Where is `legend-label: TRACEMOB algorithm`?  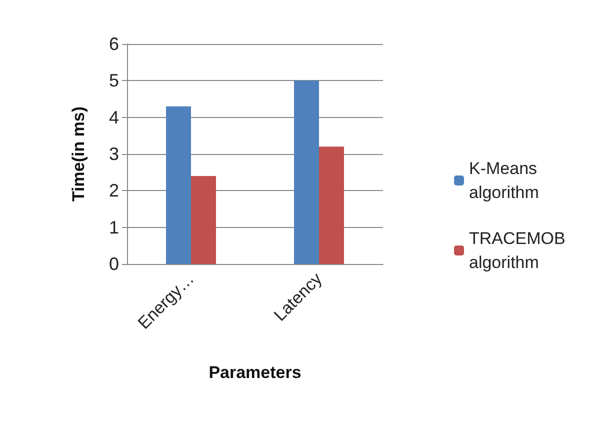
legend-label: TRACEMOB algorithm is located at coordinates (519, 250).